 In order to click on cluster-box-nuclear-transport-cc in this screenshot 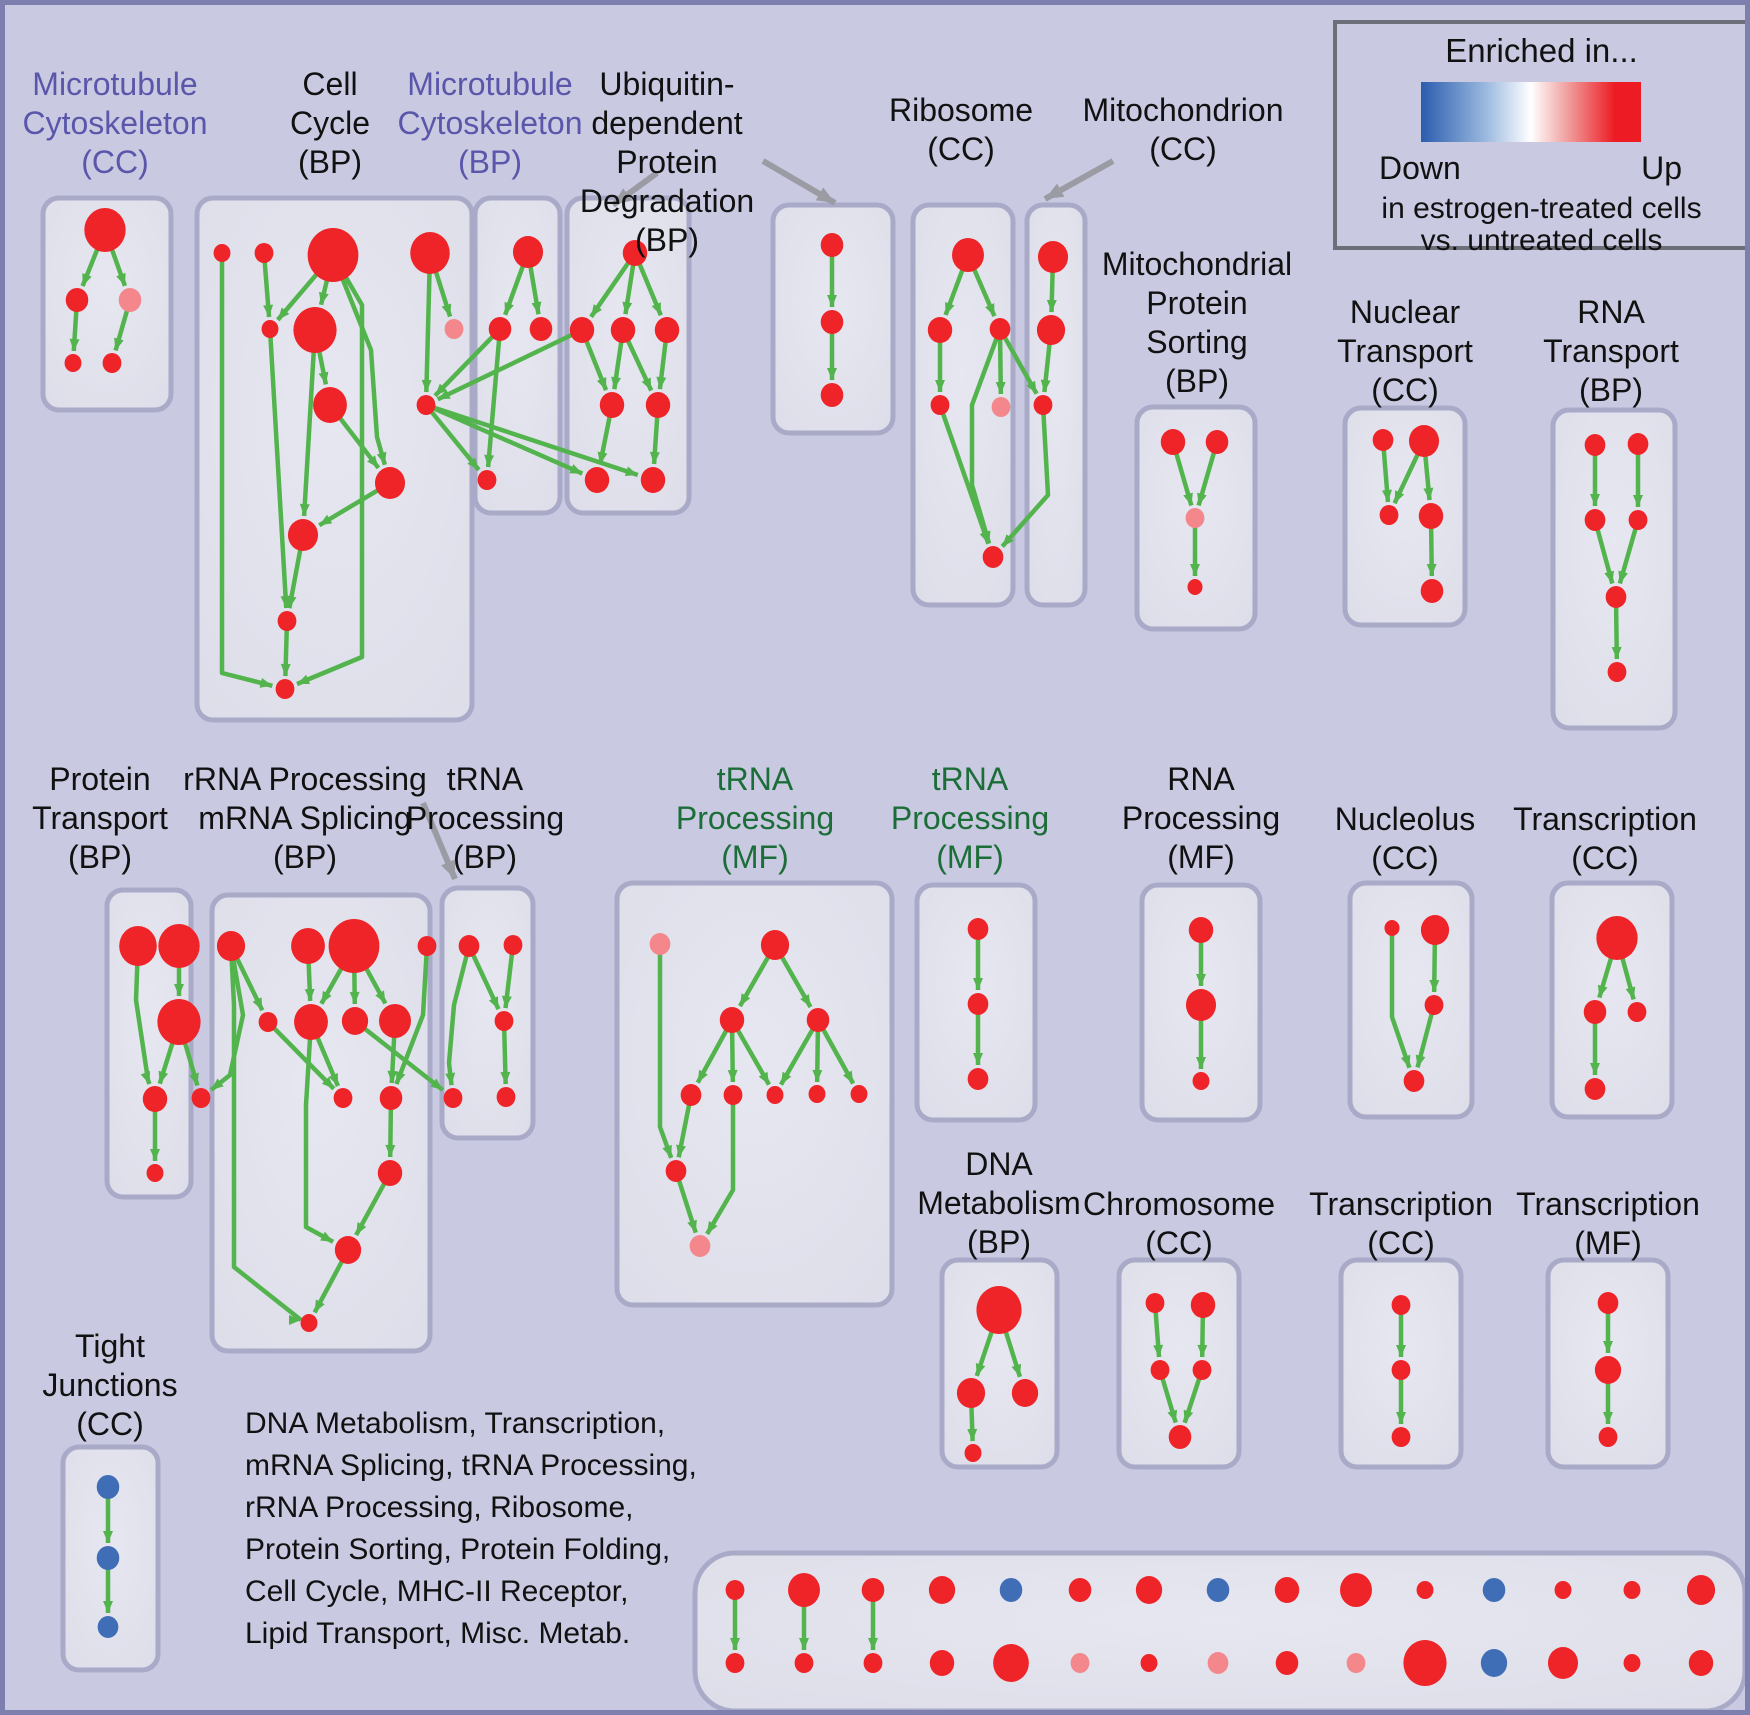, I will do `click(1405, 516)`.